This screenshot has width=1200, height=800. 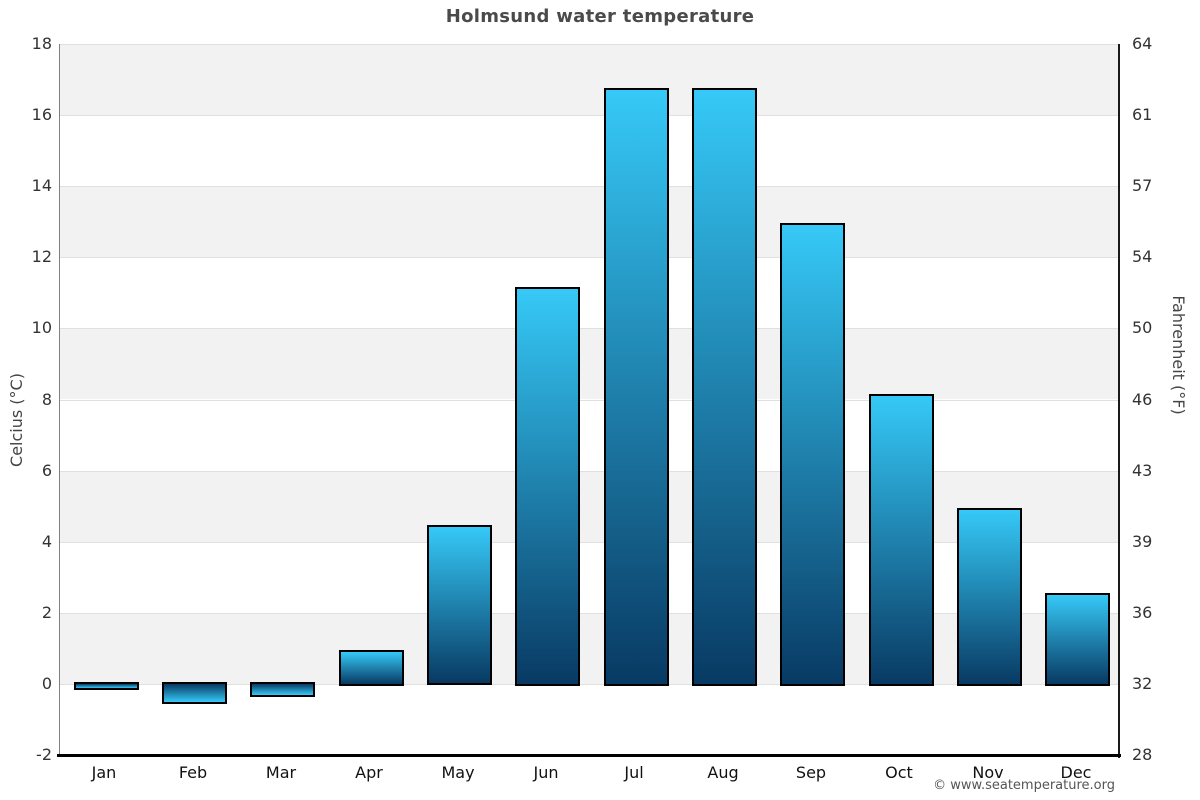 I want to click on celsius-tick-14: 14, so click(x=41, y=185).